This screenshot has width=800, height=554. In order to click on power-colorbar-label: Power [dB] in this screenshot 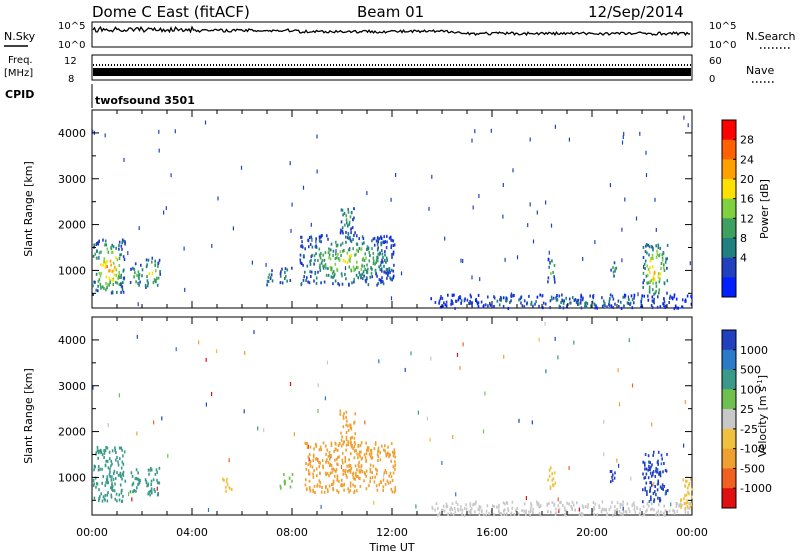, I will do `click(764, 209)`.